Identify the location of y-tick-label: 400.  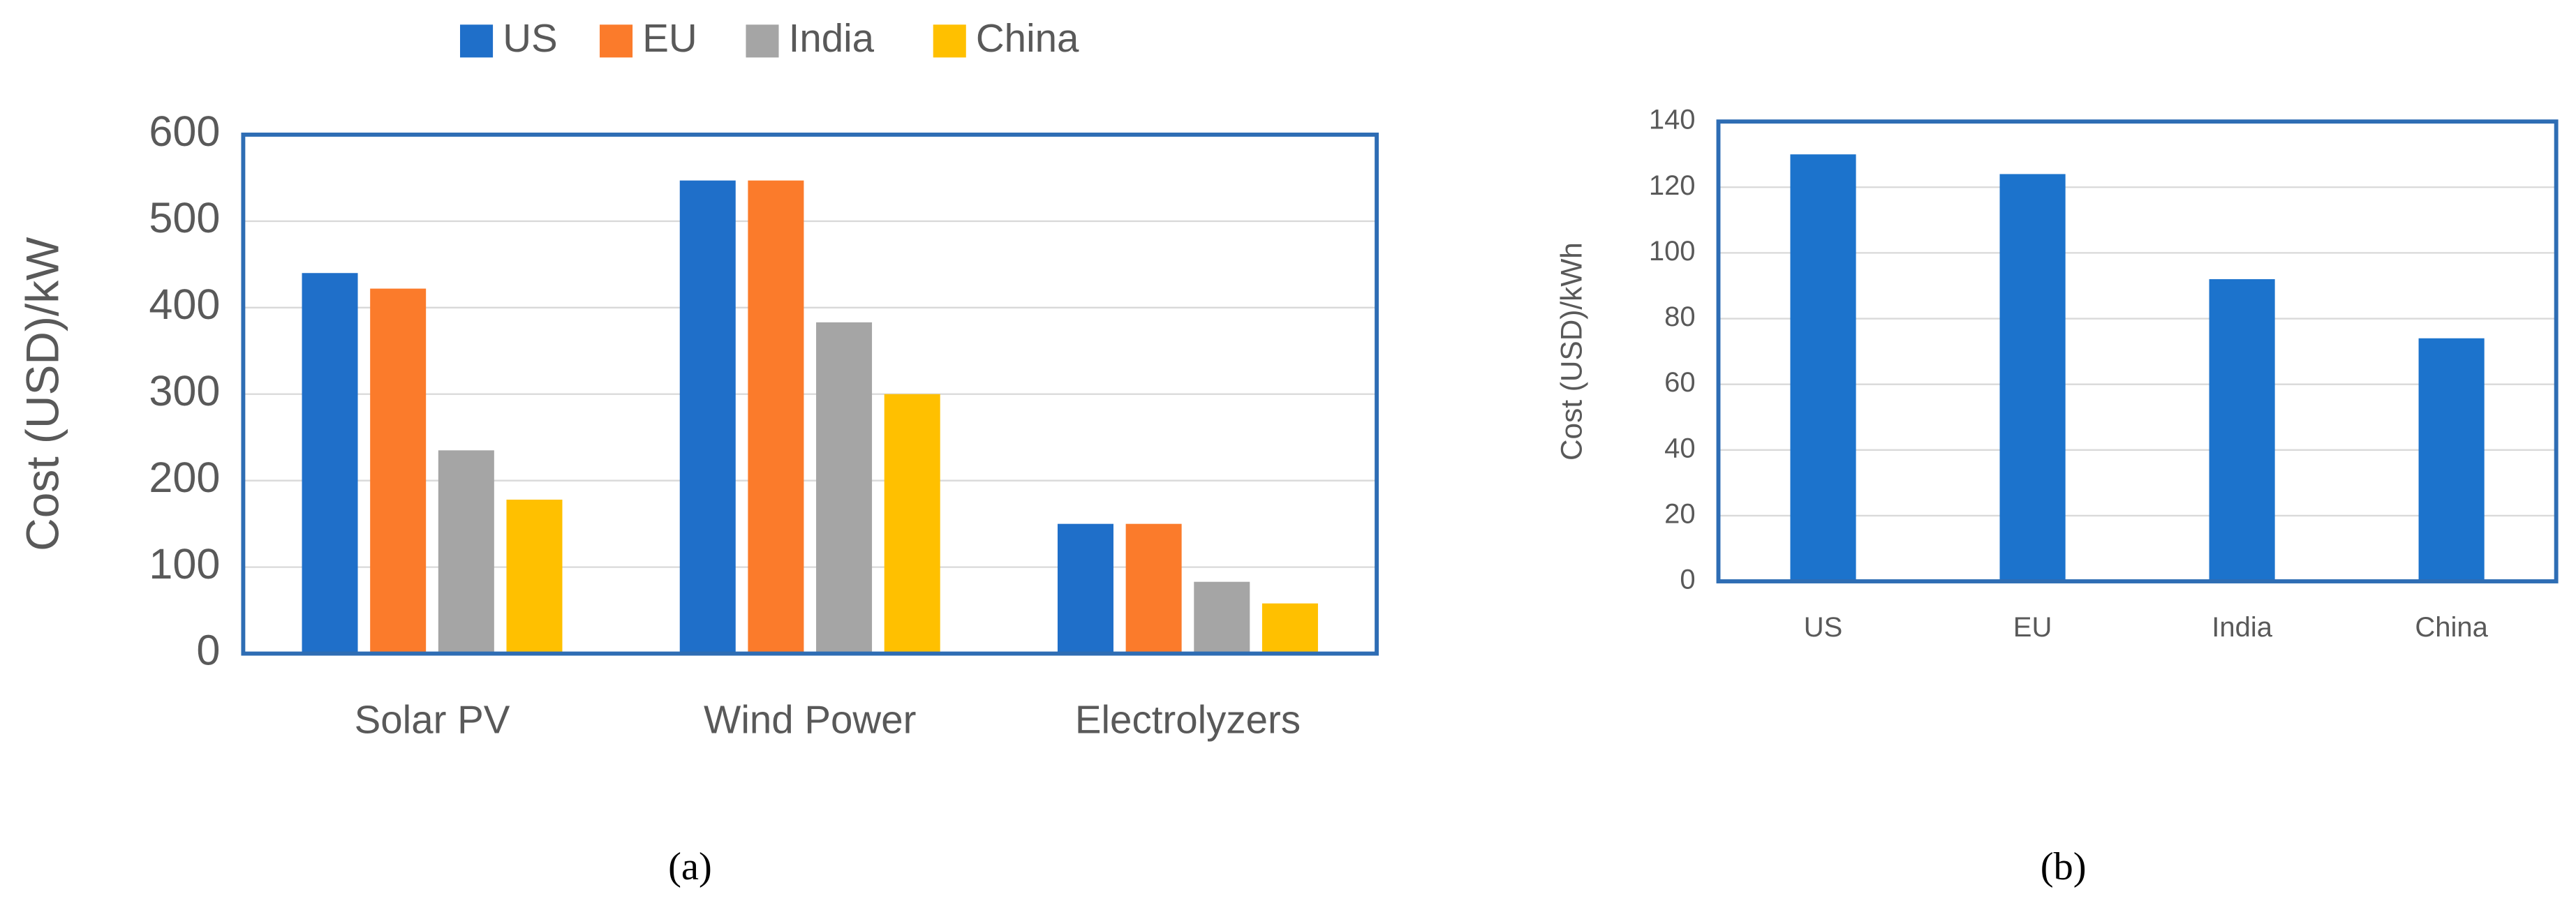
(184, 304).